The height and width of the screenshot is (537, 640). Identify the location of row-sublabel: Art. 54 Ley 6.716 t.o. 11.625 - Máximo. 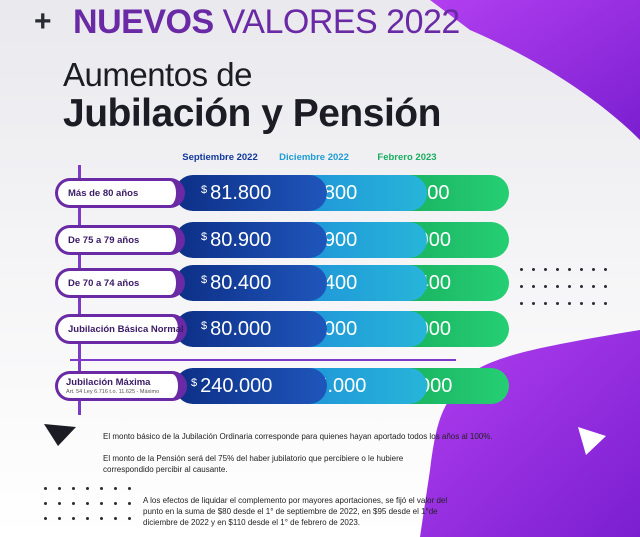
(113, 392).